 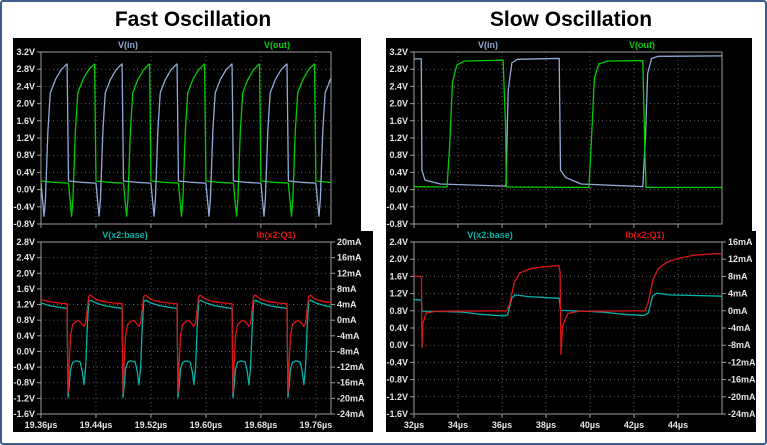 What do you see at coordinates (96, 425) in the screenshot?
I see `svg-text: 19.44µs` at bounding box center [96, 425].